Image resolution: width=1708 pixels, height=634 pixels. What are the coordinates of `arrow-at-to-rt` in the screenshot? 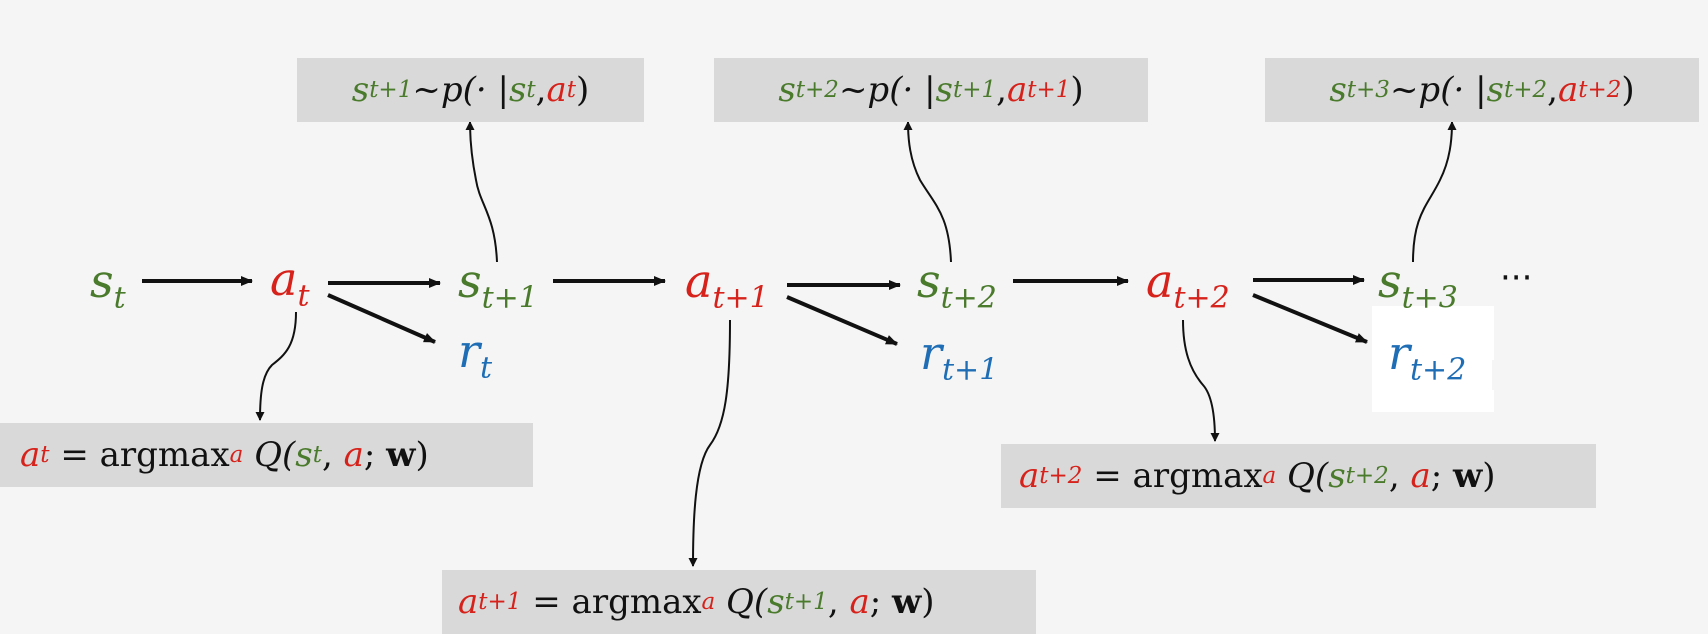 It's located at (381, 318).